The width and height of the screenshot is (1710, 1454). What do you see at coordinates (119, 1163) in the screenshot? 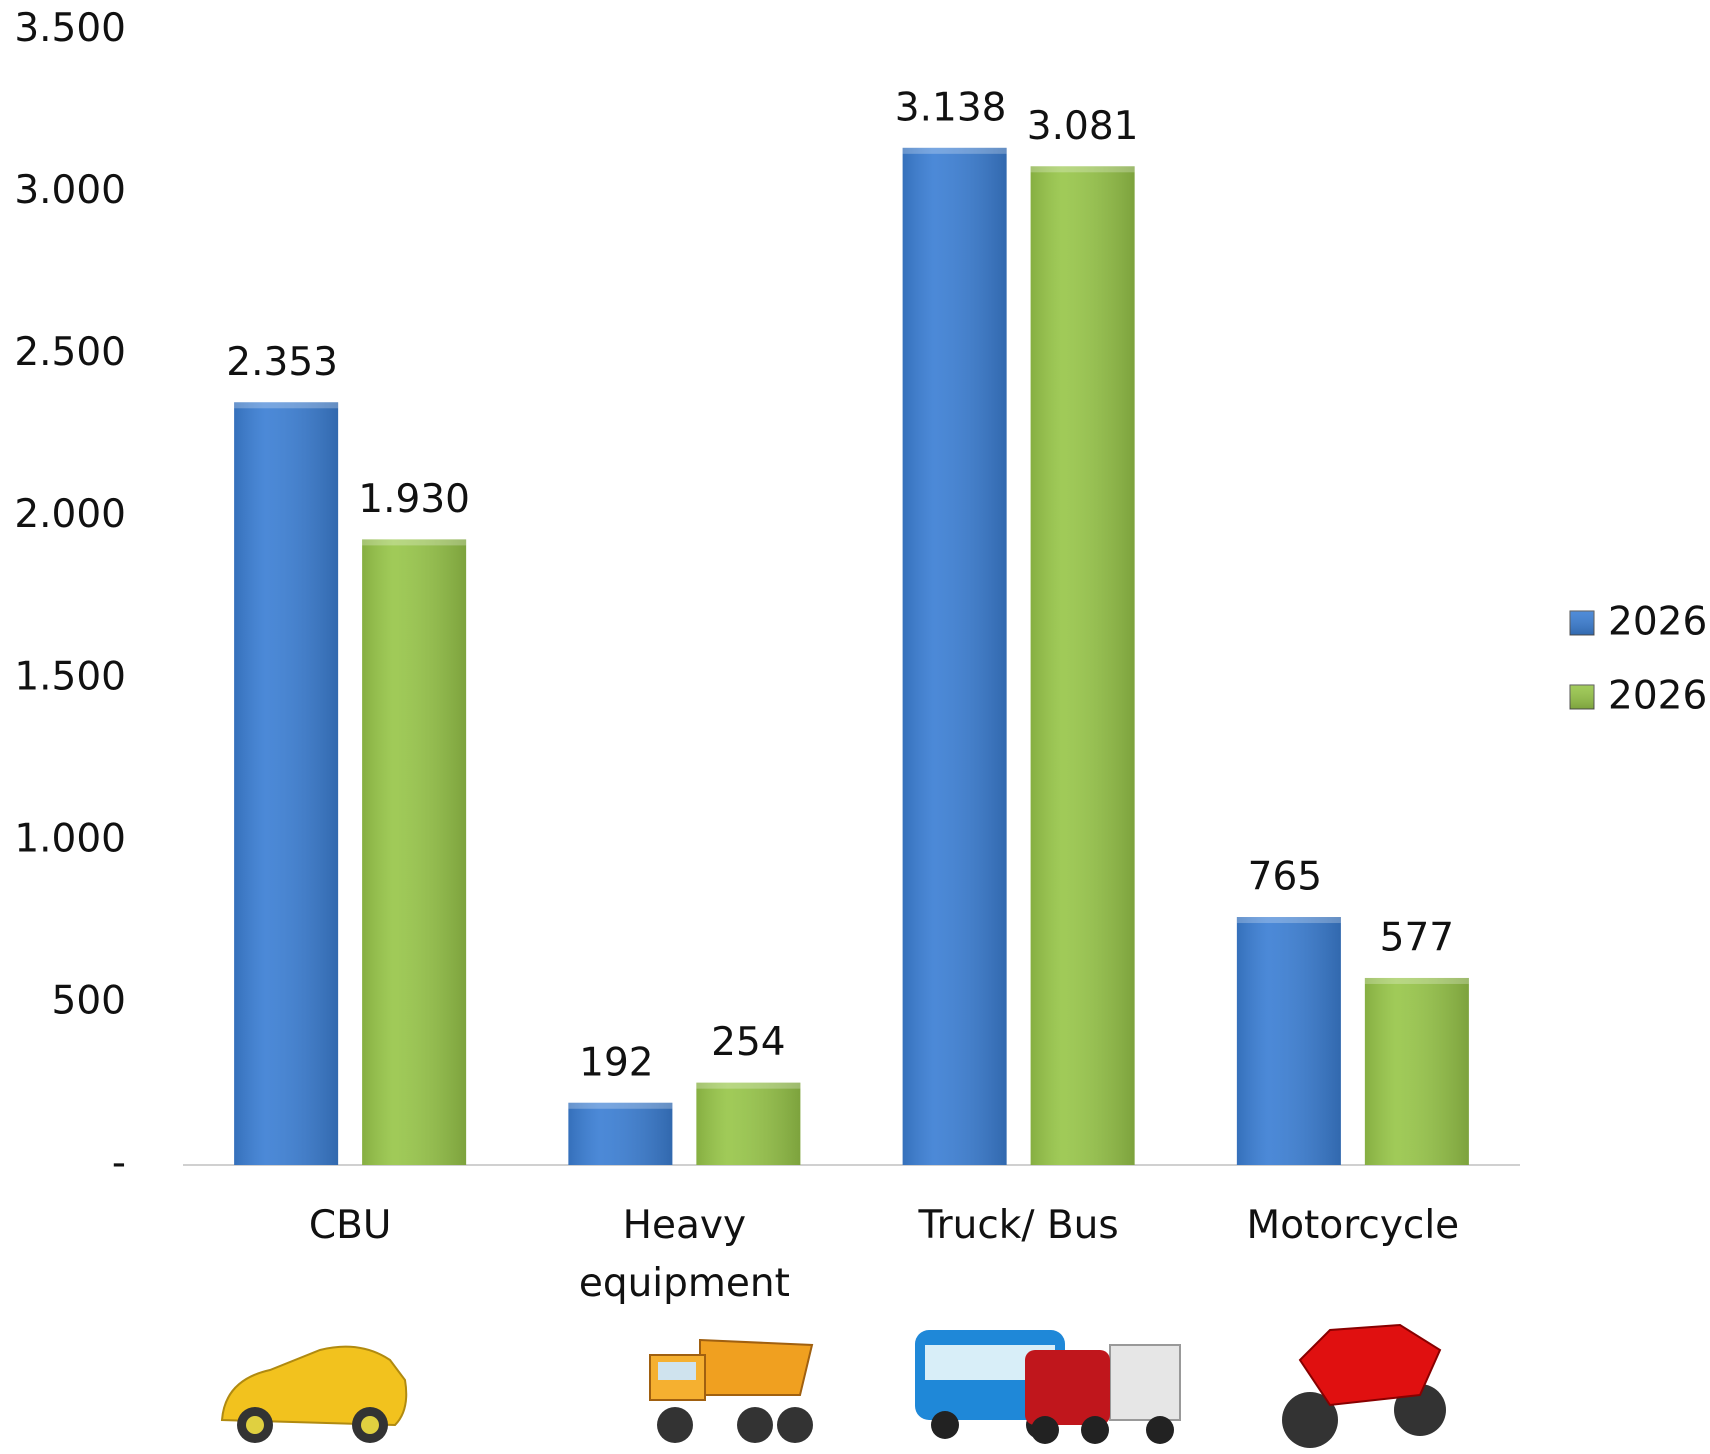
I see `y-tick-label: -` at bounding box center [119, 1163].